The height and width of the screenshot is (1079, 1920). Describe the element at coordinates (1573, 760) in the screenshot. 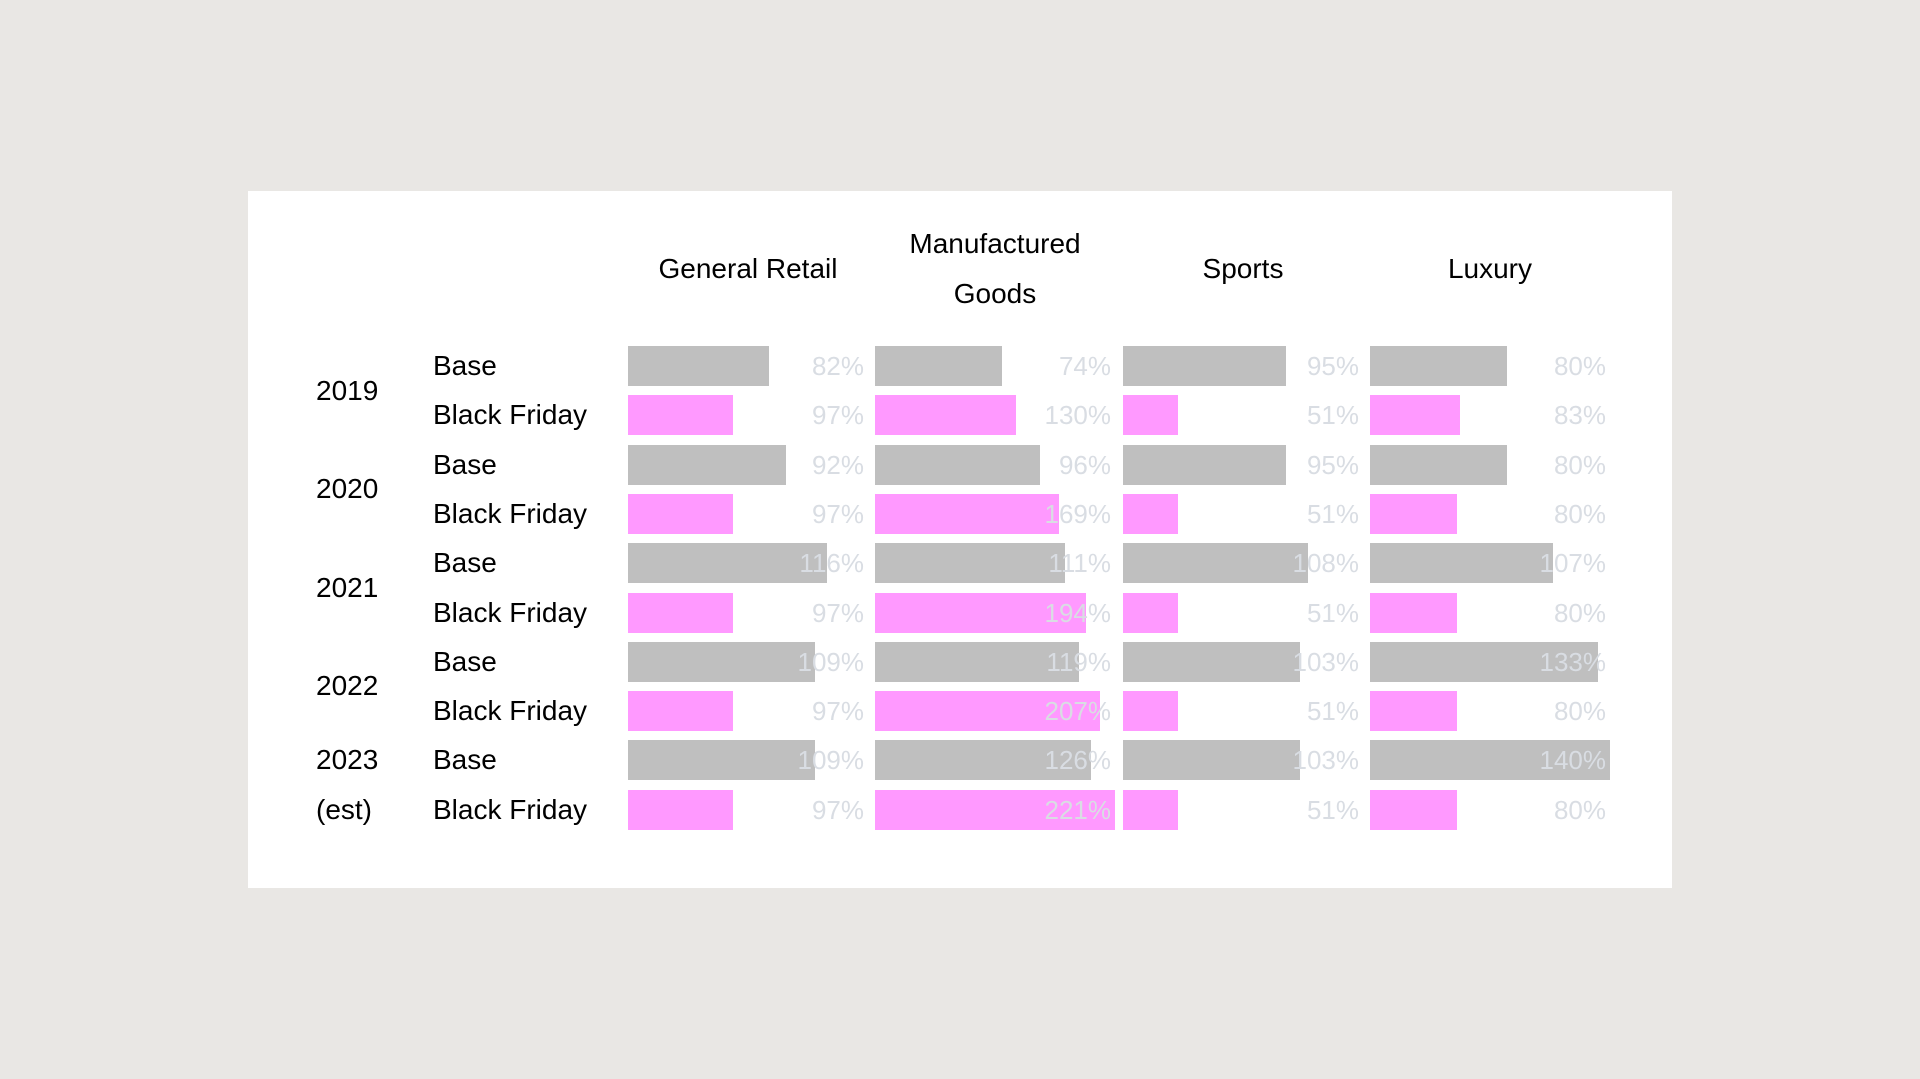

I see `value-label: 140%` at that location.